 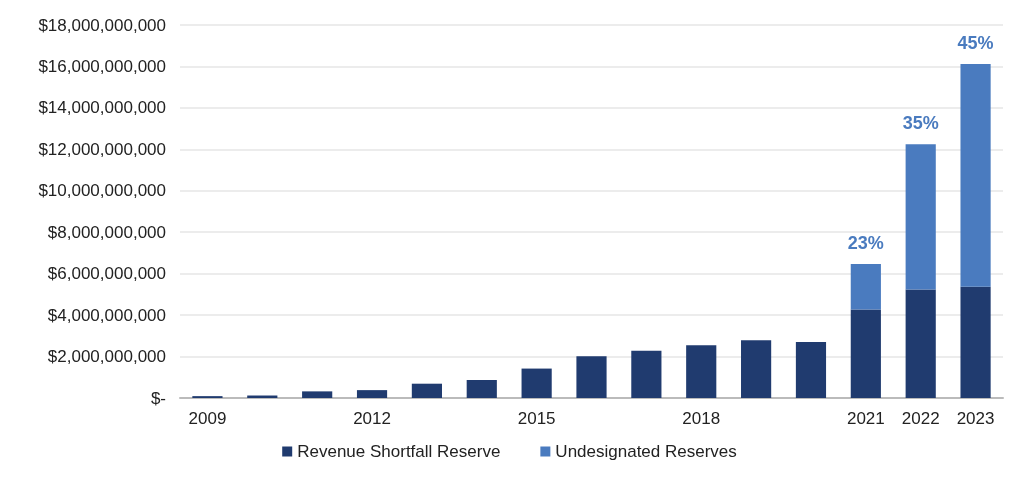 I want to click on annotation: 45%, so click(x=975, y=42).